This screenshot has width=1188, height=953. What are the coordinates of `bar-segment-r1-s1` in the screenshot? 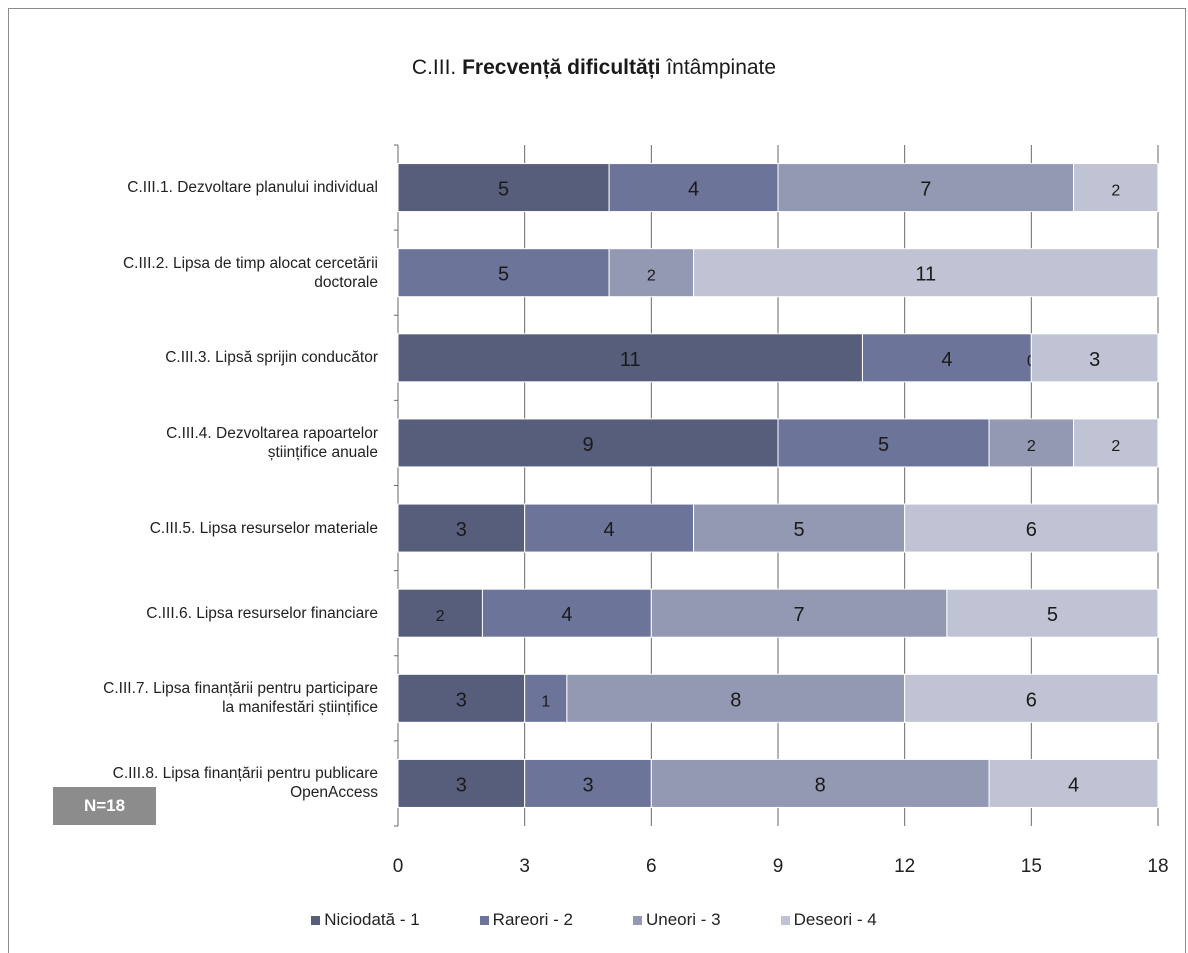 It's located at (503, 188).